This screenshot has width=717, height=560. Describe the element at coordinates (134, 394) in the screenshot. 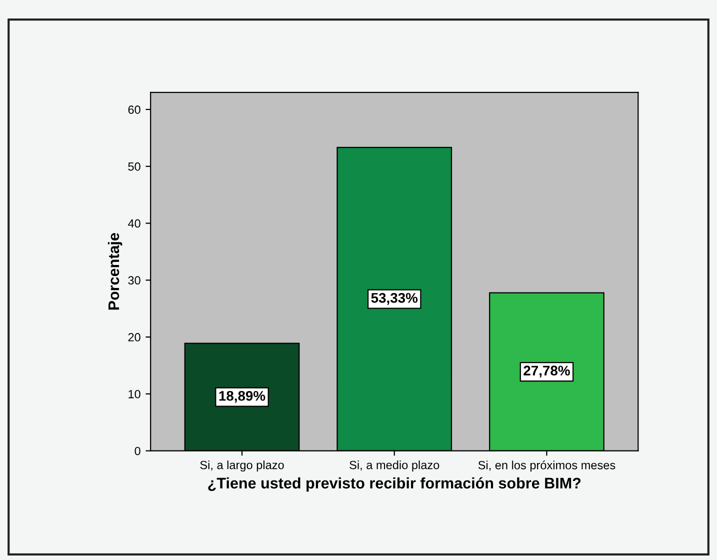

I see `y-tick-label: 10` at that location.